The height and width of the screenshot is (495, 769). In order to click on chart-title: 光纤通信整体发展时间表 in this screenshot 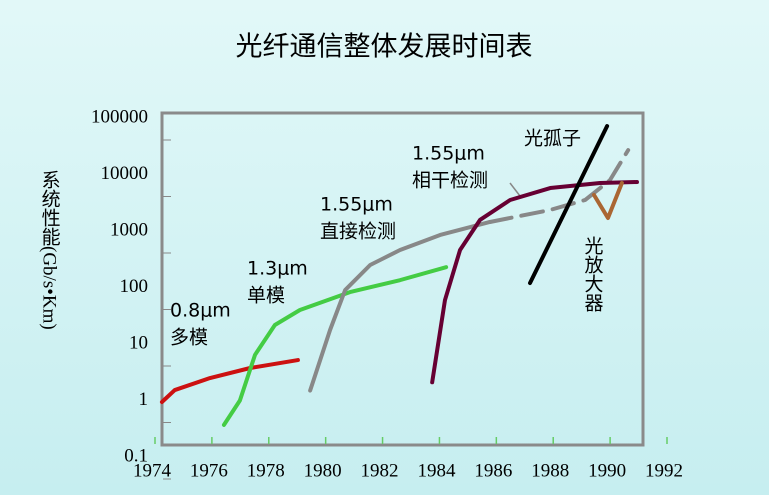, I will do `click(384, 47)`.